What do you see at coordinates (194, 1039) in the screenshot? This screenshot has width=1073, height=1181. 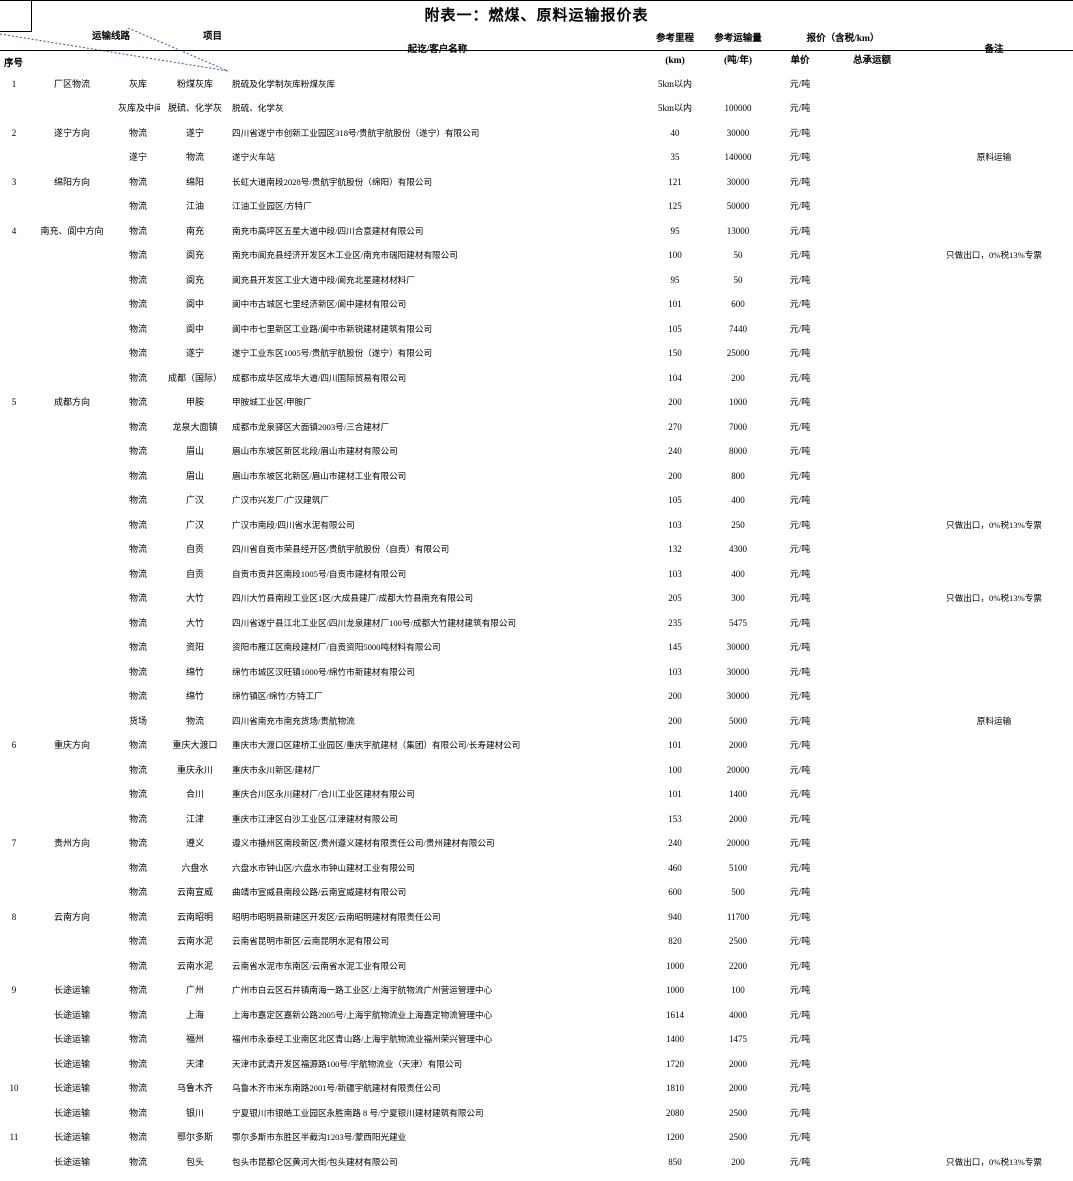 I see `row-cell-destination: 福州` at bounding box center [194, 1039].